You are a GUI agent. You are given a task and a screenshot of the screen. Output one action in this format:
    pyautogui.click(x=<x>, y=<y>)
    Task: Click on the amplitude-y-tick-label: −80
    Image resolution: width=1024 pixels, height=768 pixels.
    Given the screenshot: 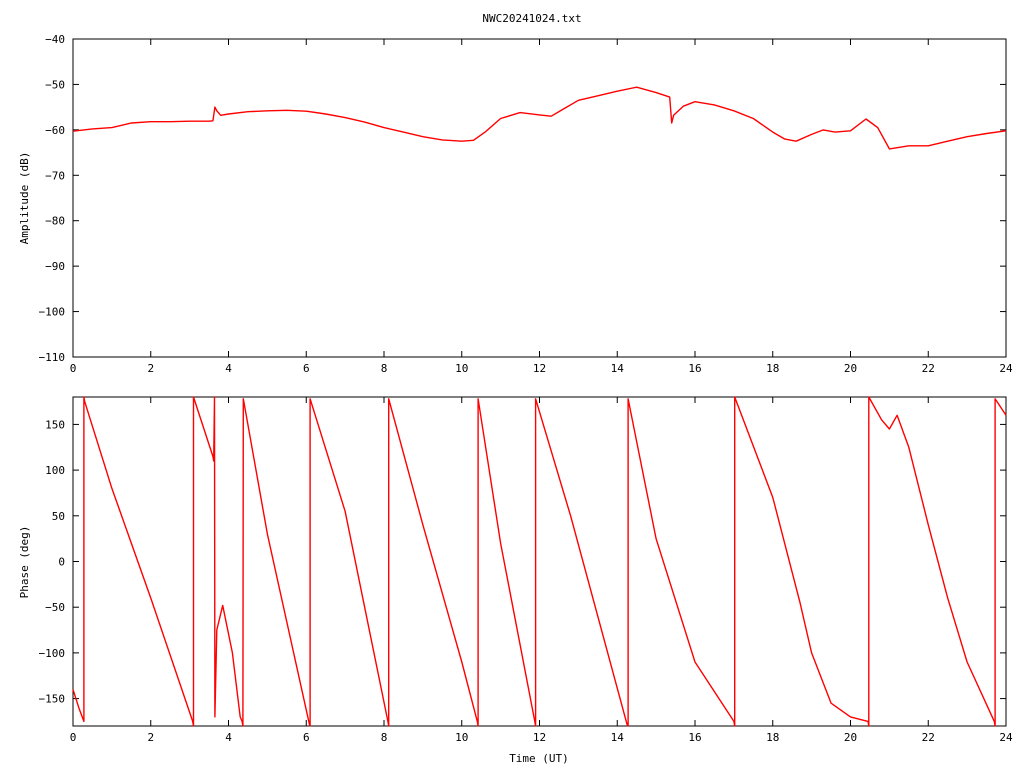 What is the action you would take?
    pyautogui.click(x=55, y=221)
    